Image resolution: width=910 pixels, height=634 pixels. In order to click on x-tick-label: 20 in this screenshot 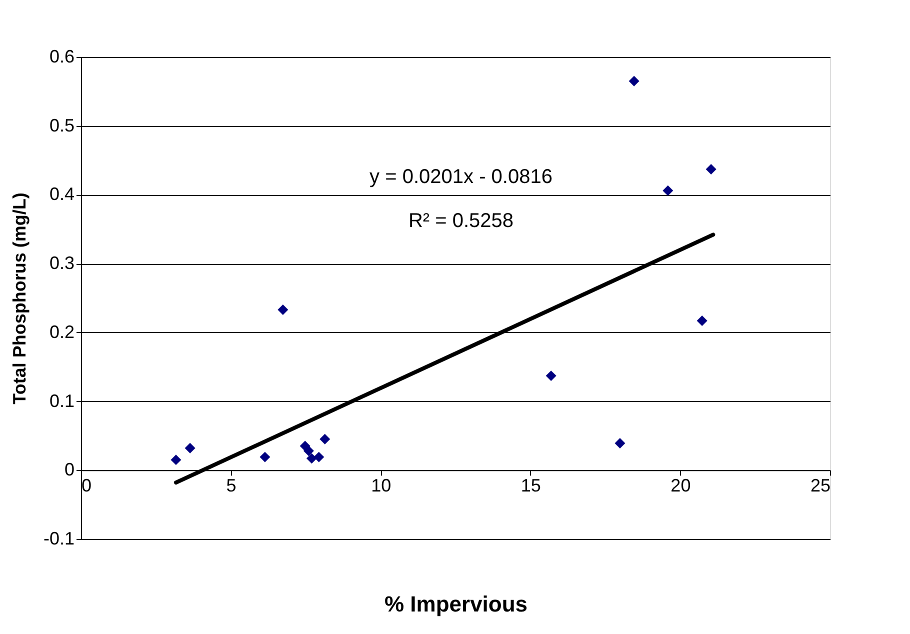, I will do `click(680, 486)`.